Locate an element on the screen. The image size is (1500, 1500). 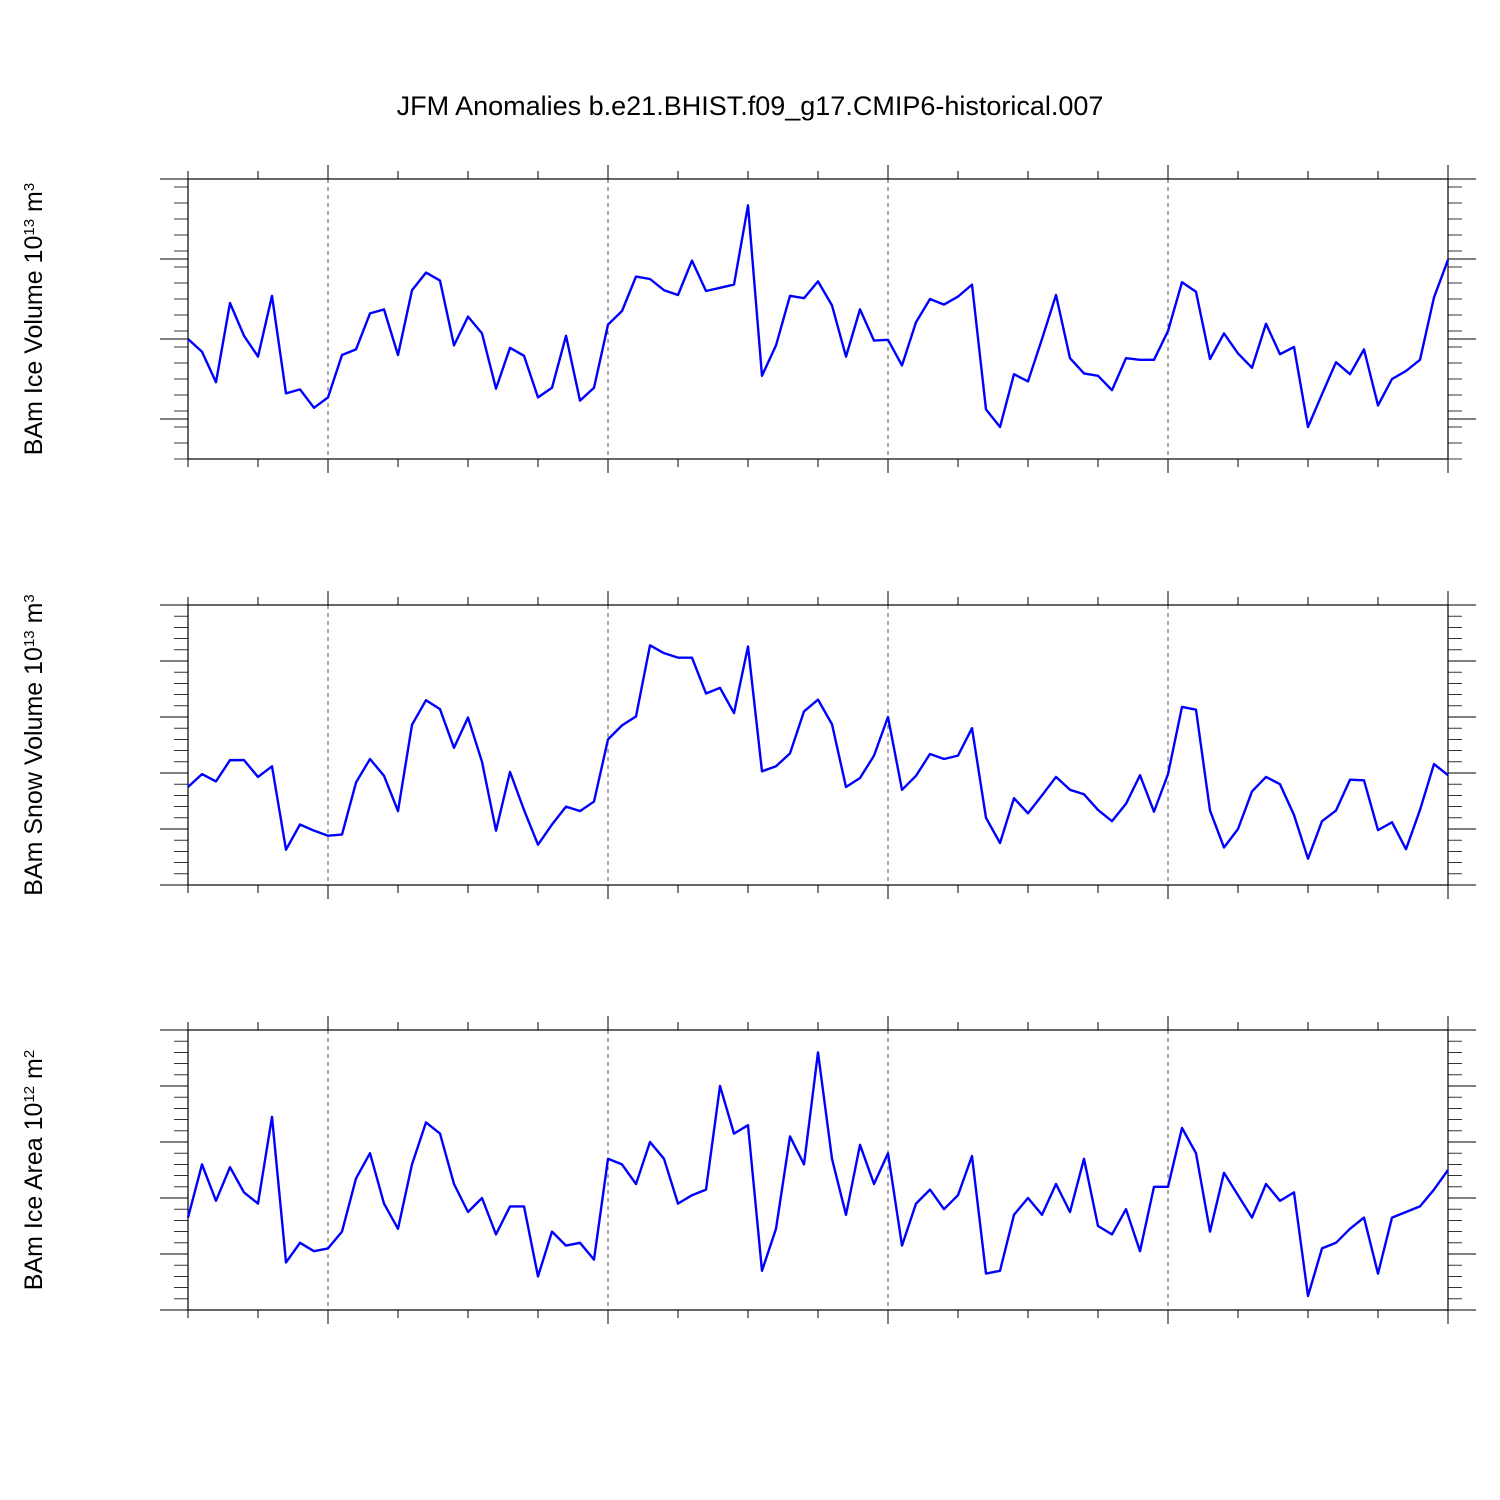
y-axis-label: BAm Ice Area 1012 m2 is located at coordinates (34, 1170).